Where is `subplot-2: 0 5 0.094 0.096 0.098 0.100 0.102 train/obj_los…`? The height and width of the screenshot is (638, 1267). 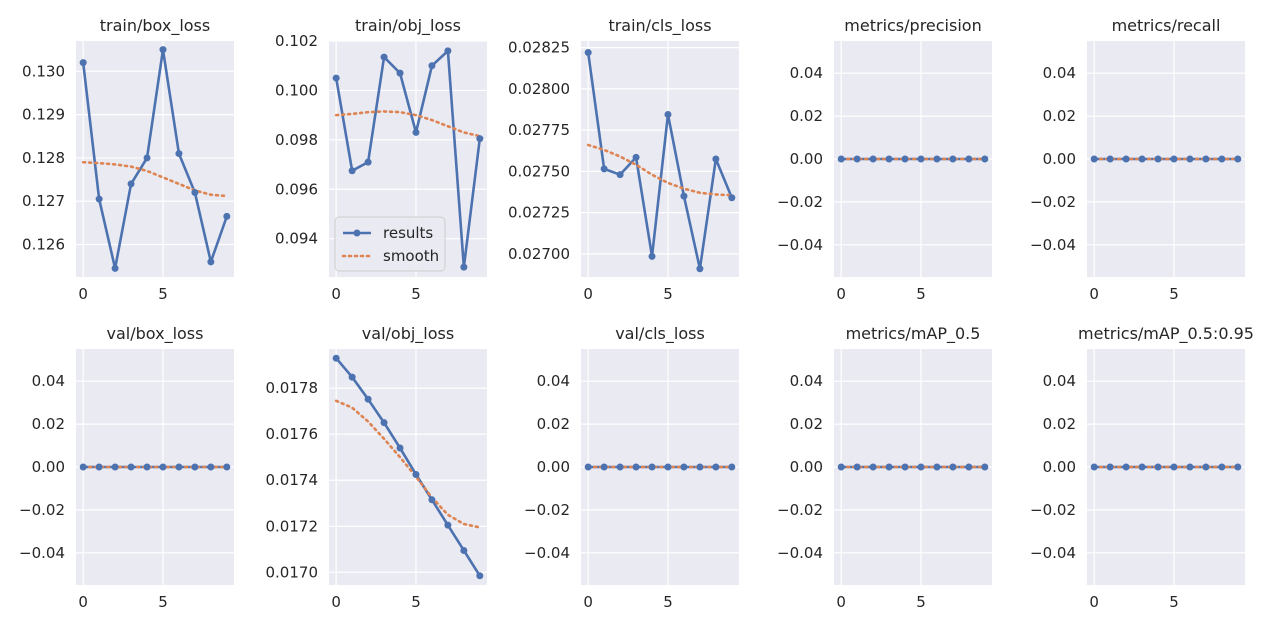
subplot-2: 0 5 0.094 0.096 0.098 0.100 0.102 train/obj_los… is located at coordinates (381, 159).